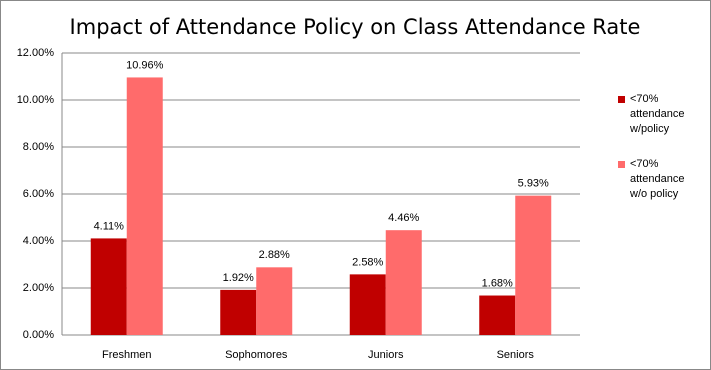  I want to click on value-label: 5.93%, so click(533, 184).